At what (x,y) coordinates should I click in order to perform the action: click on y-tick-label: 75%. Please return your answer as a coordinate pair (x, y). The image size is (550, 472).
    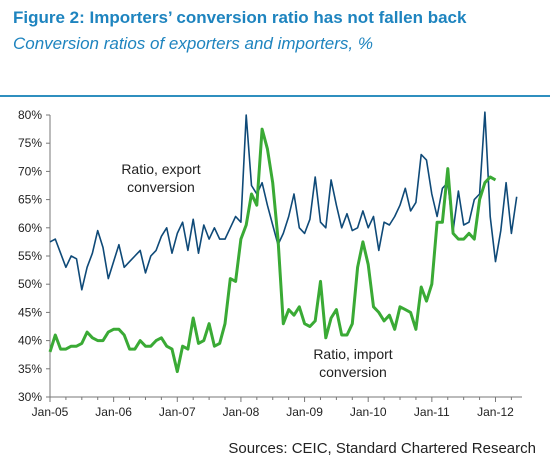
    Looking at the image, I should click on (30, 143).